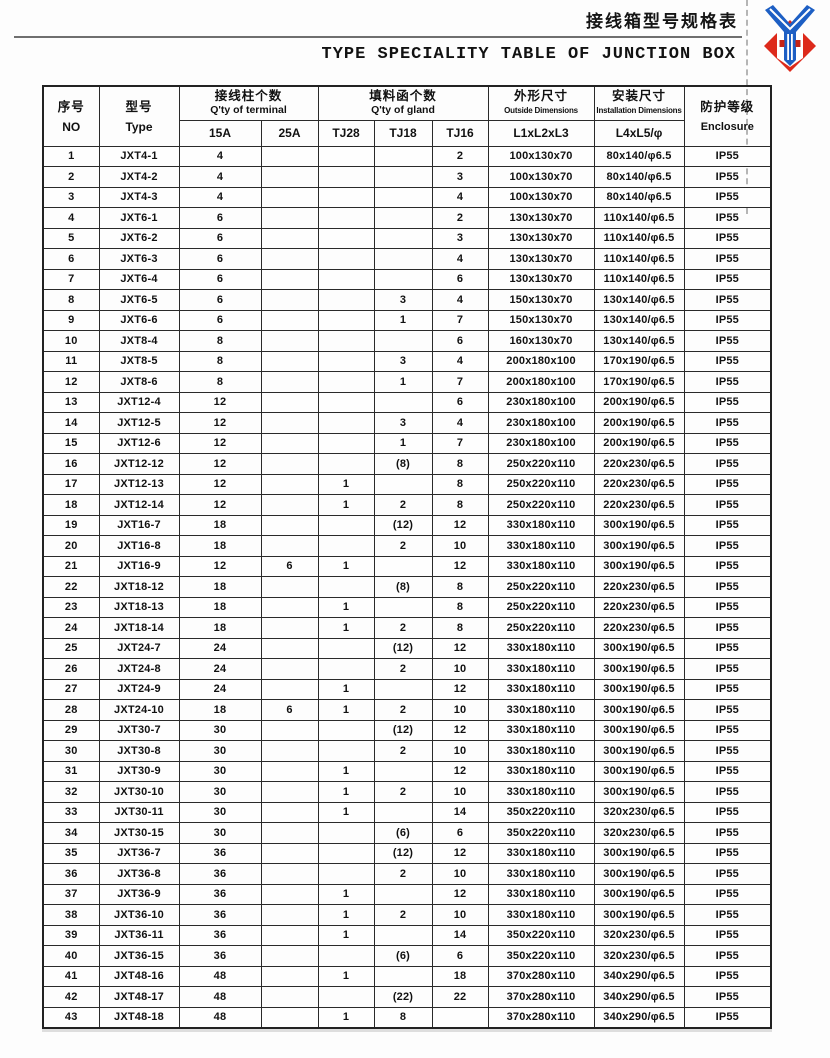  I want to click on cell-type: JXT8-6, so click(139, 382).